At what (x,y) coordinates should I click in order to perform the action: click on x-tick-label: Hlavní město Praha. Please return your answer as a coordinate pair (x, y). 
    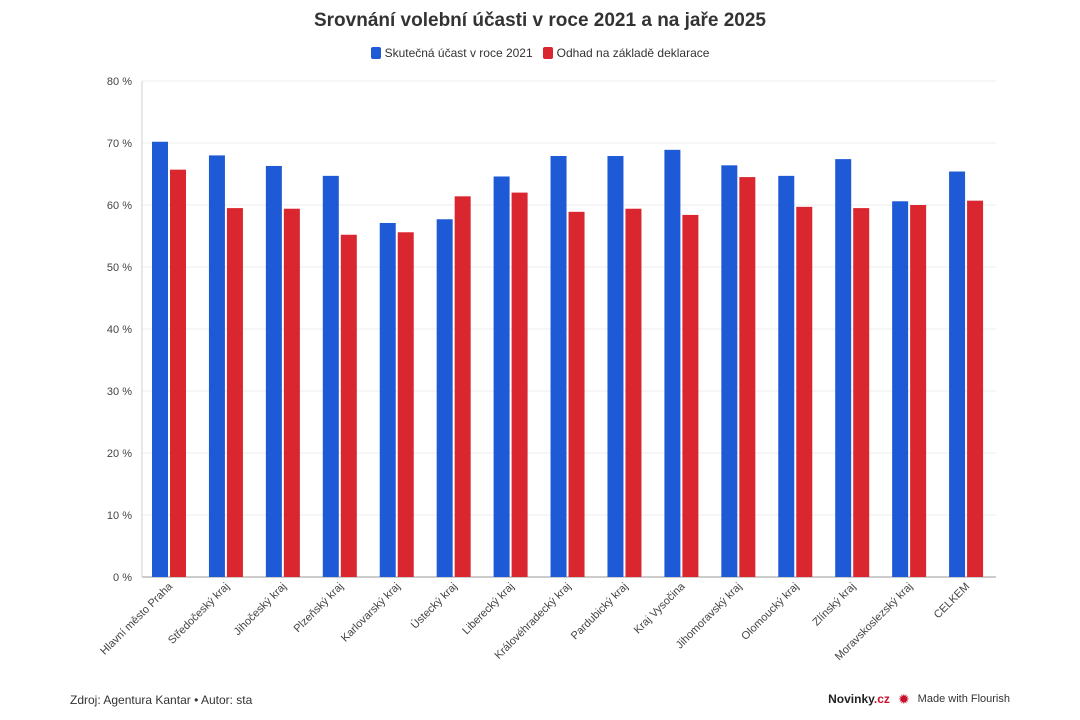
    Looking at the image, I should click on (136, 618).